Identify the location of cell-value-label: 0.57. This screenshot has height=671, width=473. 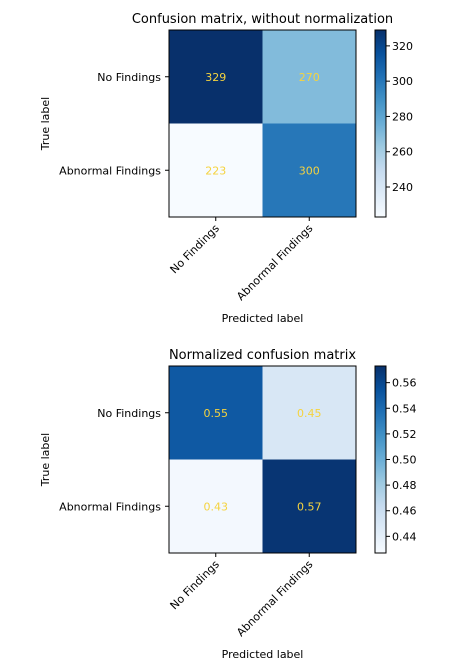
(309, 506).